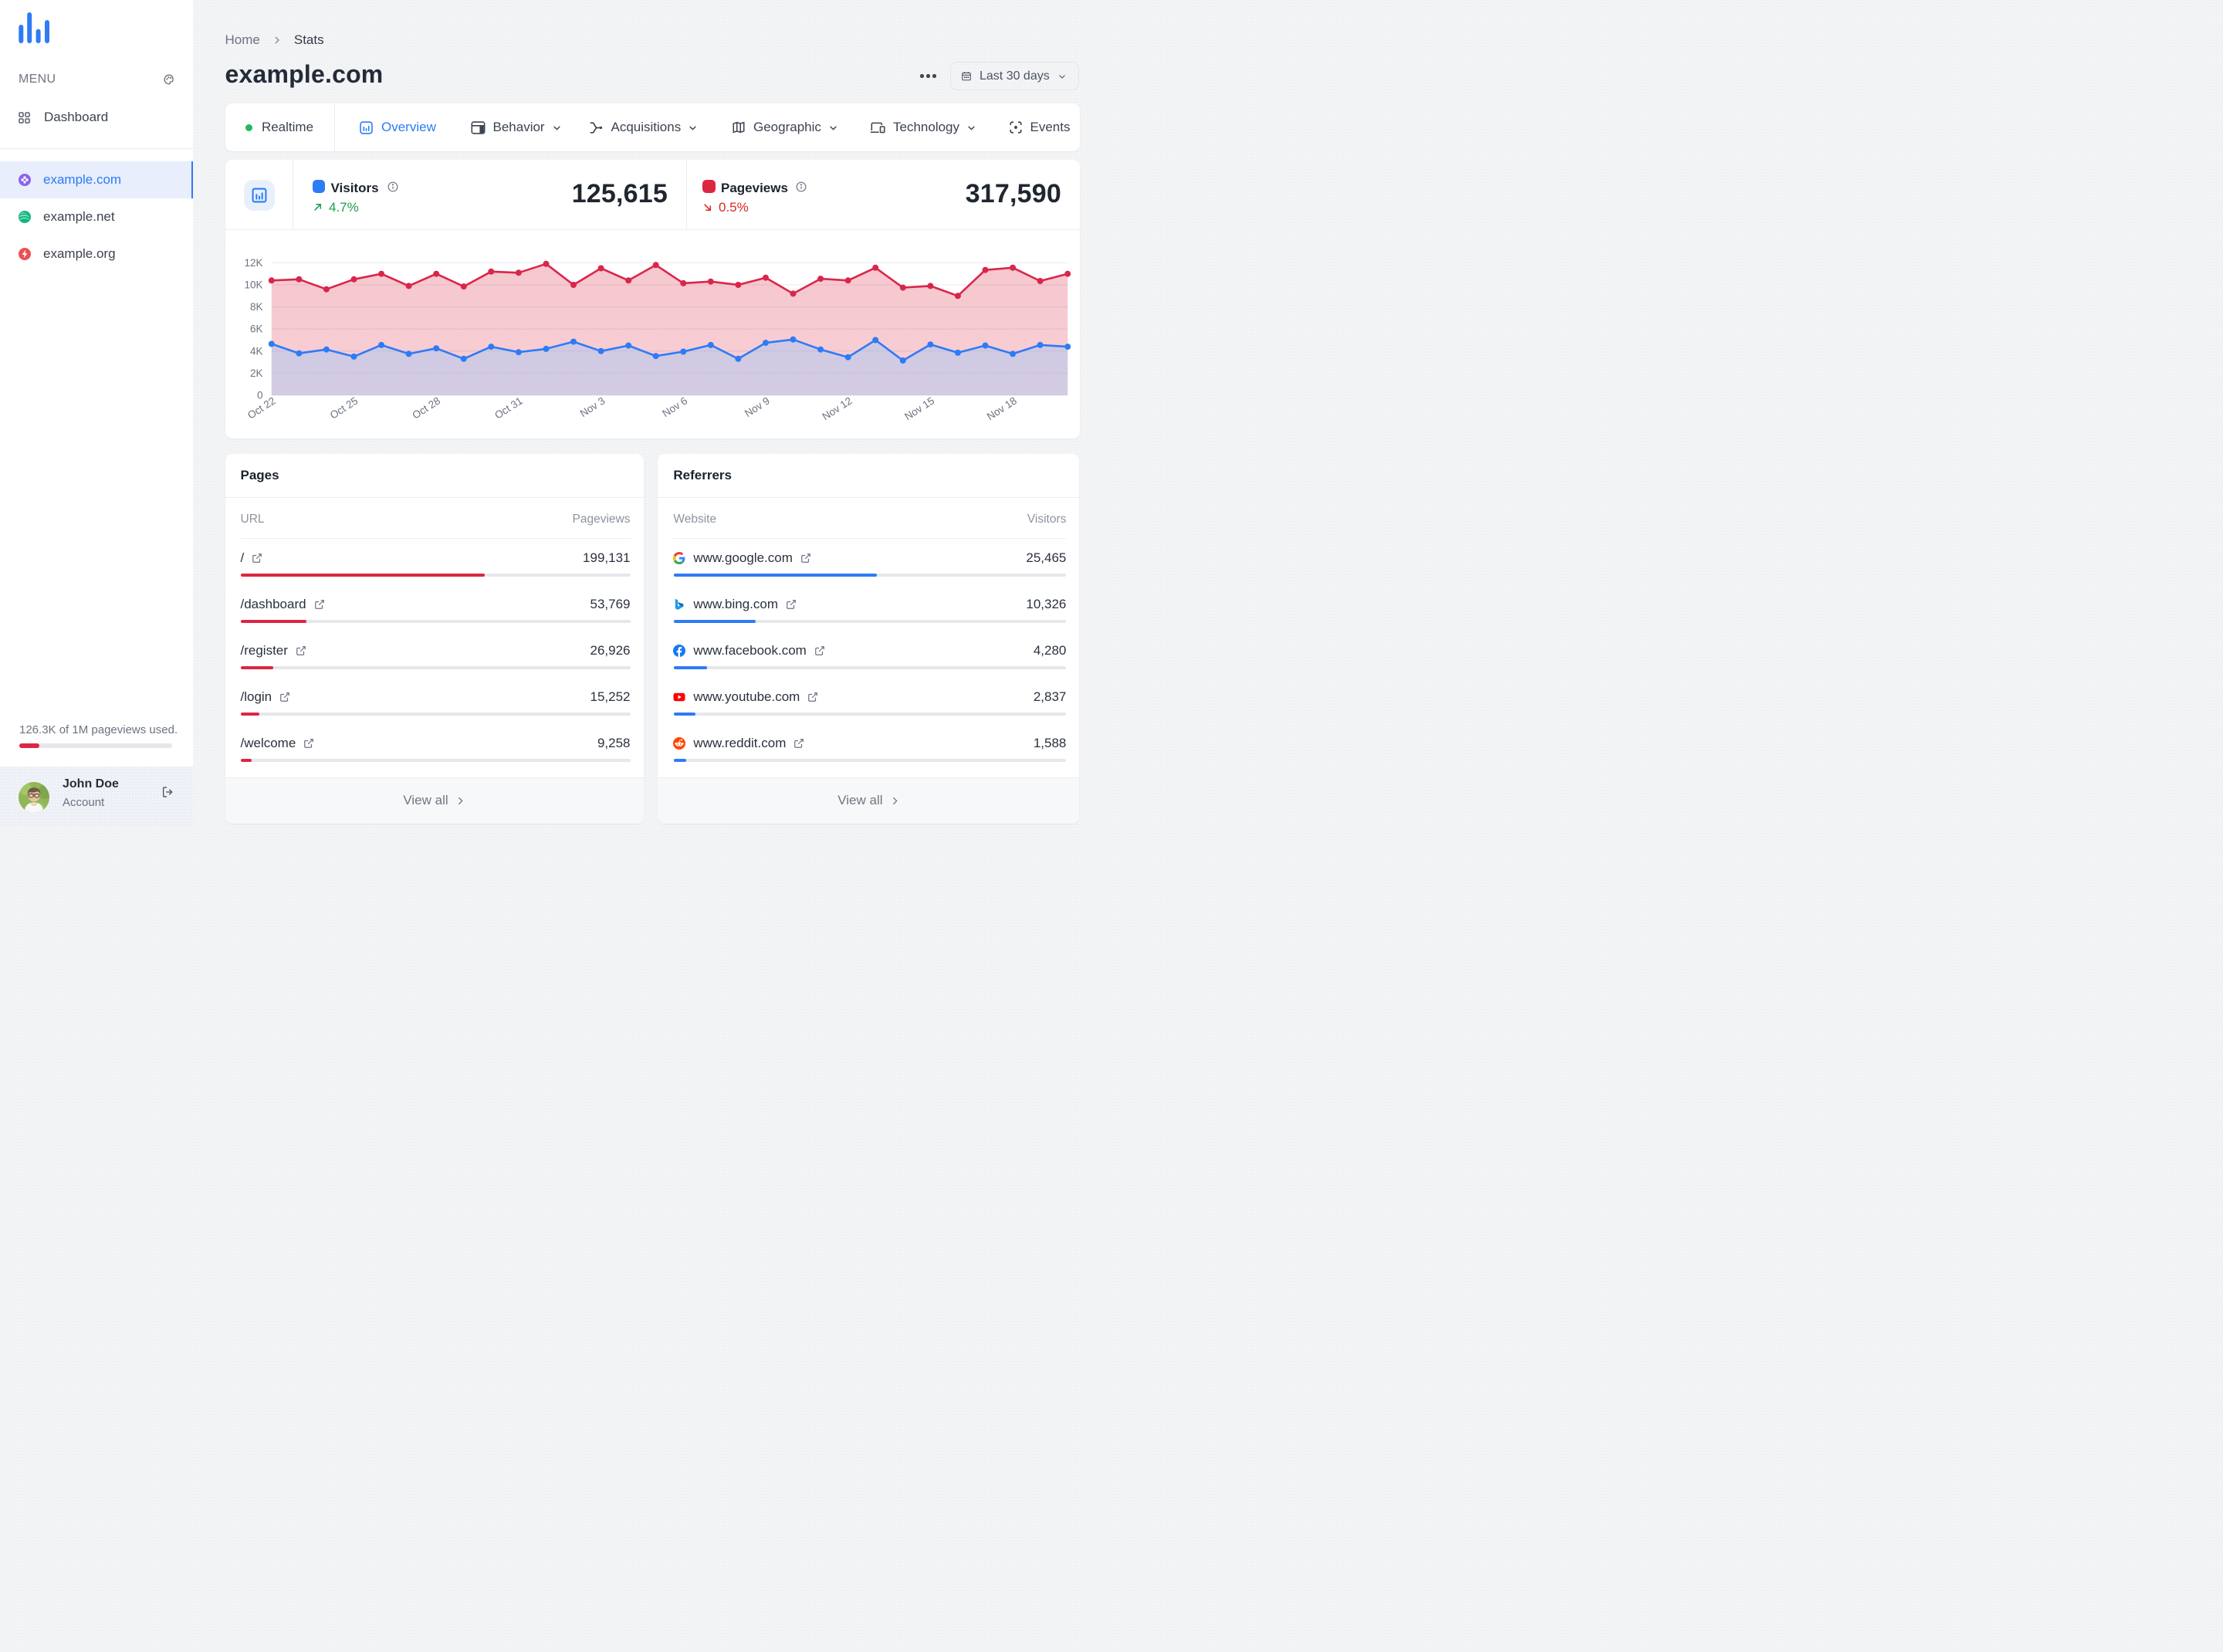 Image resolution: width=2223 pixels, height=1652 pixels. I want to click on svg-text: Nov 12, so click(837, 408).